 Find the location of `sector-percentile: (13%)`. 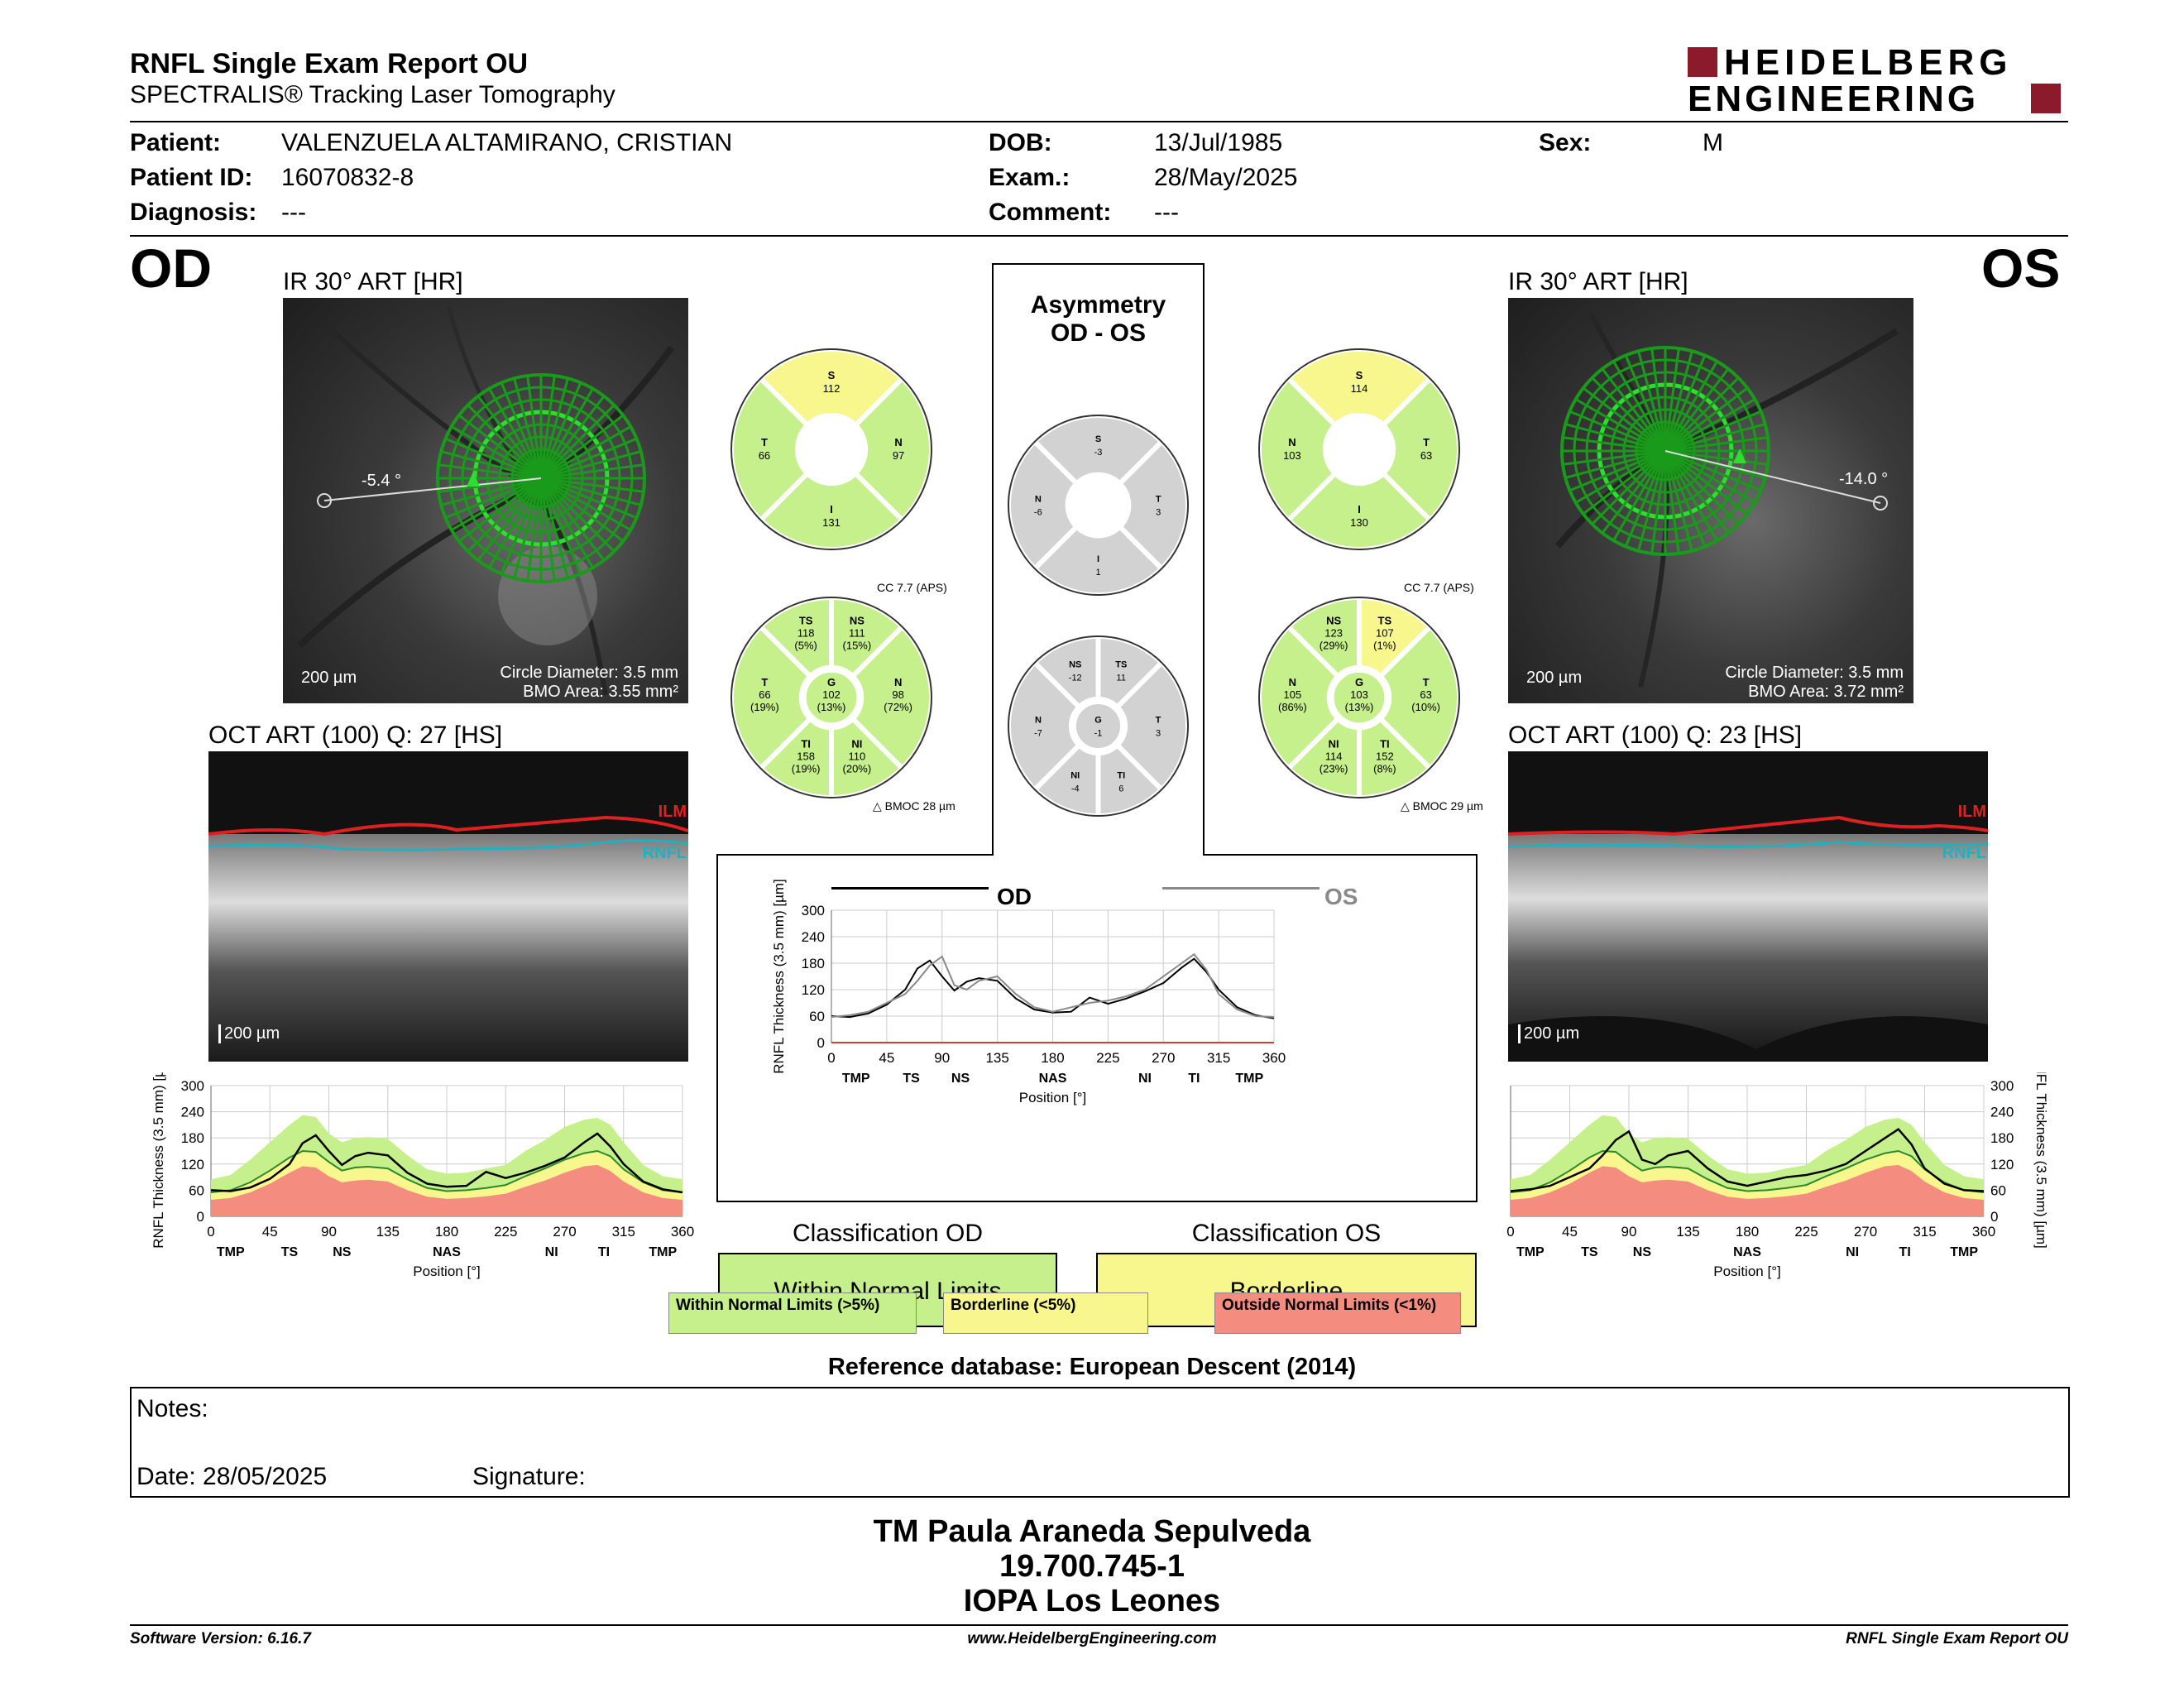

sector-percentile: (13%) is located at coordinates (1359, 707).